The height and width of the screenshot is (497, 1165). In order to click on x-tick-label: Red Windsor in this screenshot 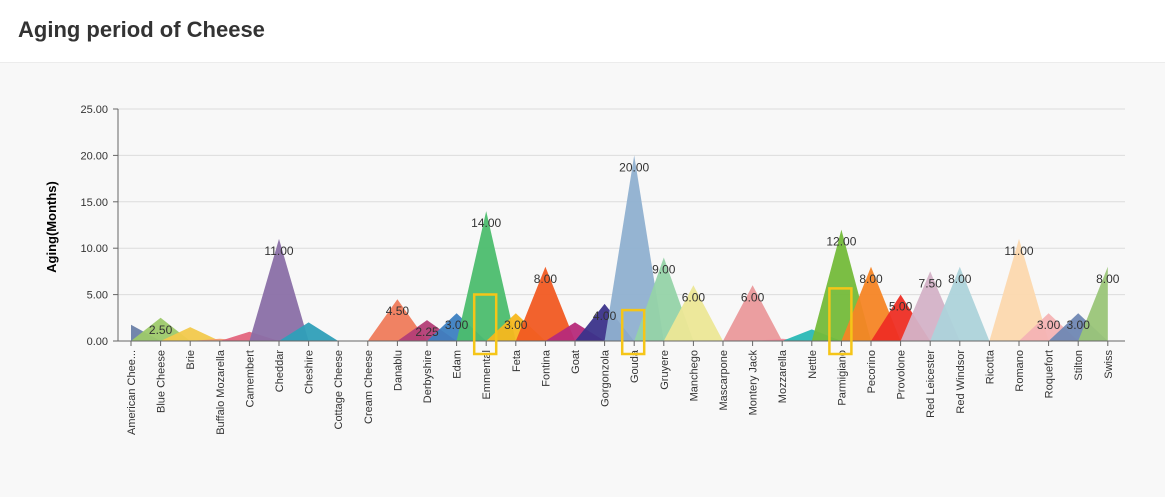, I will do `click(961, 382)`.